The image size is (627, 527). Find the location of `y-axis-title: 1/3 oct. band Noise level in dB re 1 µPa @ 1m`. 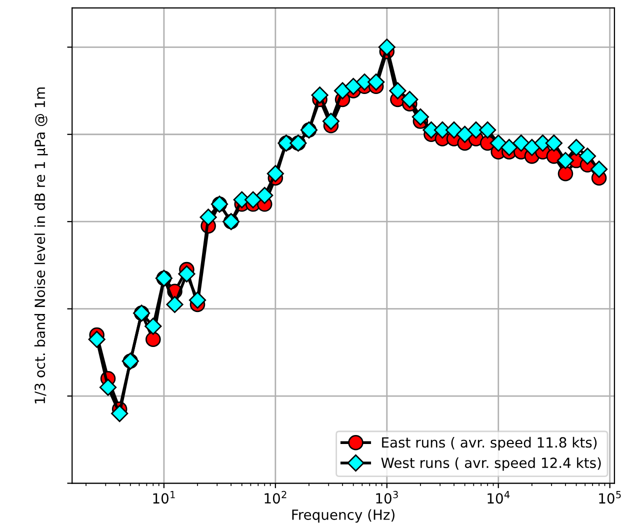

y-axis-title: 1/3 oct. band Noise level in dB re 1 µPa @ 1m is located at coordinates (41, 245).